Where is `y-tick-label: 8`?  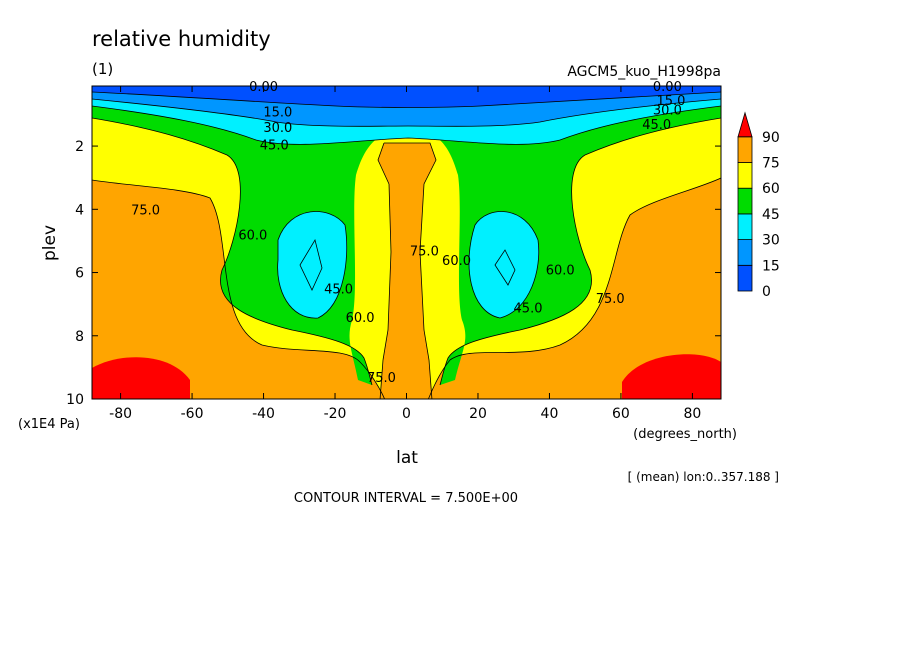
y-tick-label: 8 is located at coordinates (79, 337).